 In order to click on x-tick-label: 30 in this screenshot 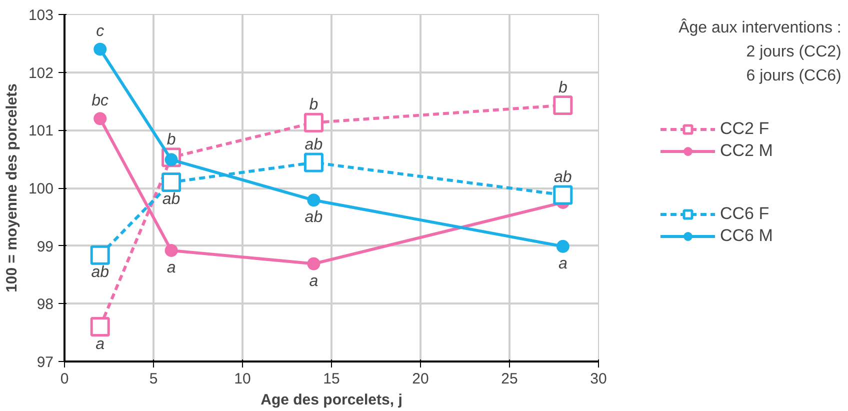, I will do `click(598, 379)`.